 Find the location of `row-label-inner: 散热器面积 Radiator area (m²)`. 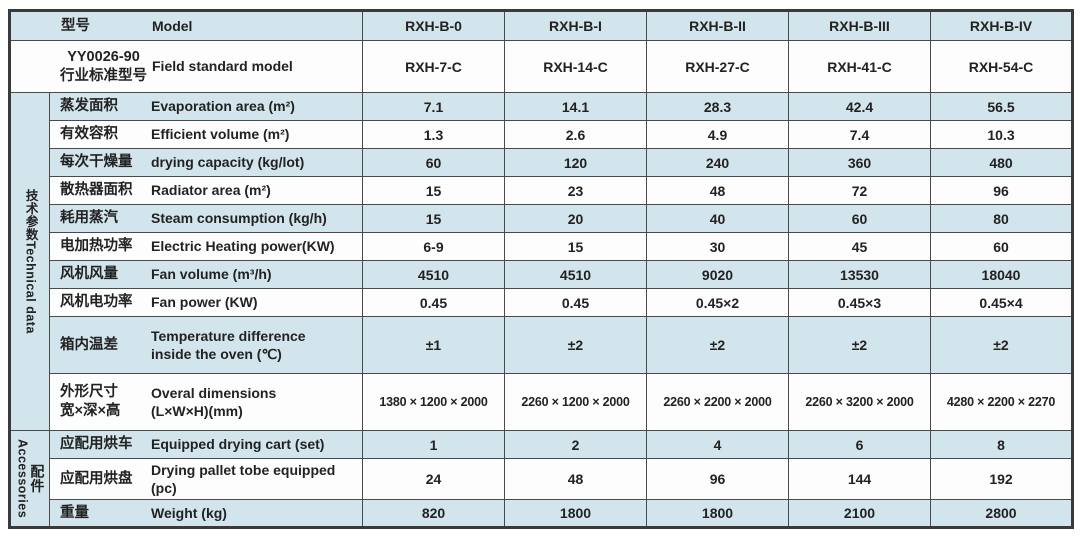

row-label-inner: 散热器面积 Radiator area (m²) is located at coordinates (206, 190).